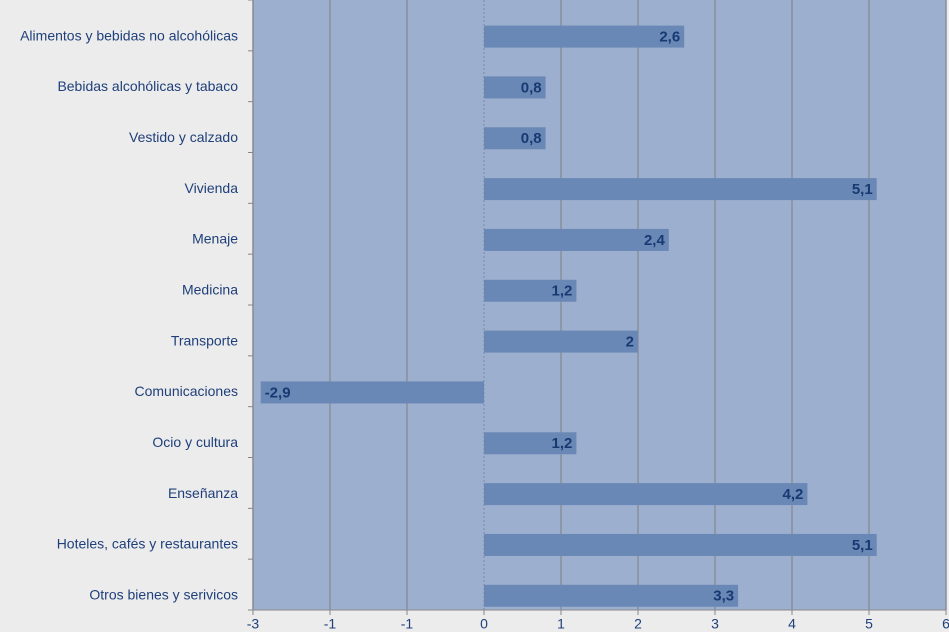 The height and width of the screenshot is (632, 949). What do you see at coordinates (638, 624) in the screenshot?
I see `x-tick-label: 2` at bounding box center [638, 624].